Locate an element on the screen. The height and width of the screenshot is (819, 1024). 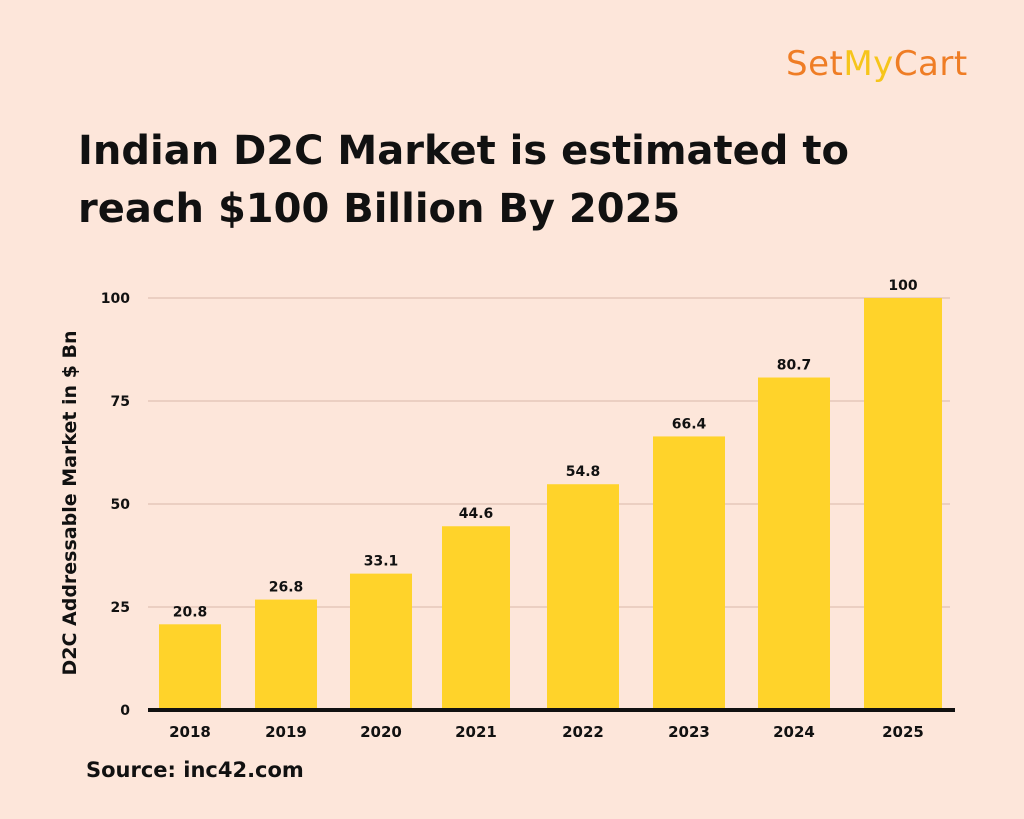
x-tick-label-2021: 2021 is located at coordinates (476, 732).